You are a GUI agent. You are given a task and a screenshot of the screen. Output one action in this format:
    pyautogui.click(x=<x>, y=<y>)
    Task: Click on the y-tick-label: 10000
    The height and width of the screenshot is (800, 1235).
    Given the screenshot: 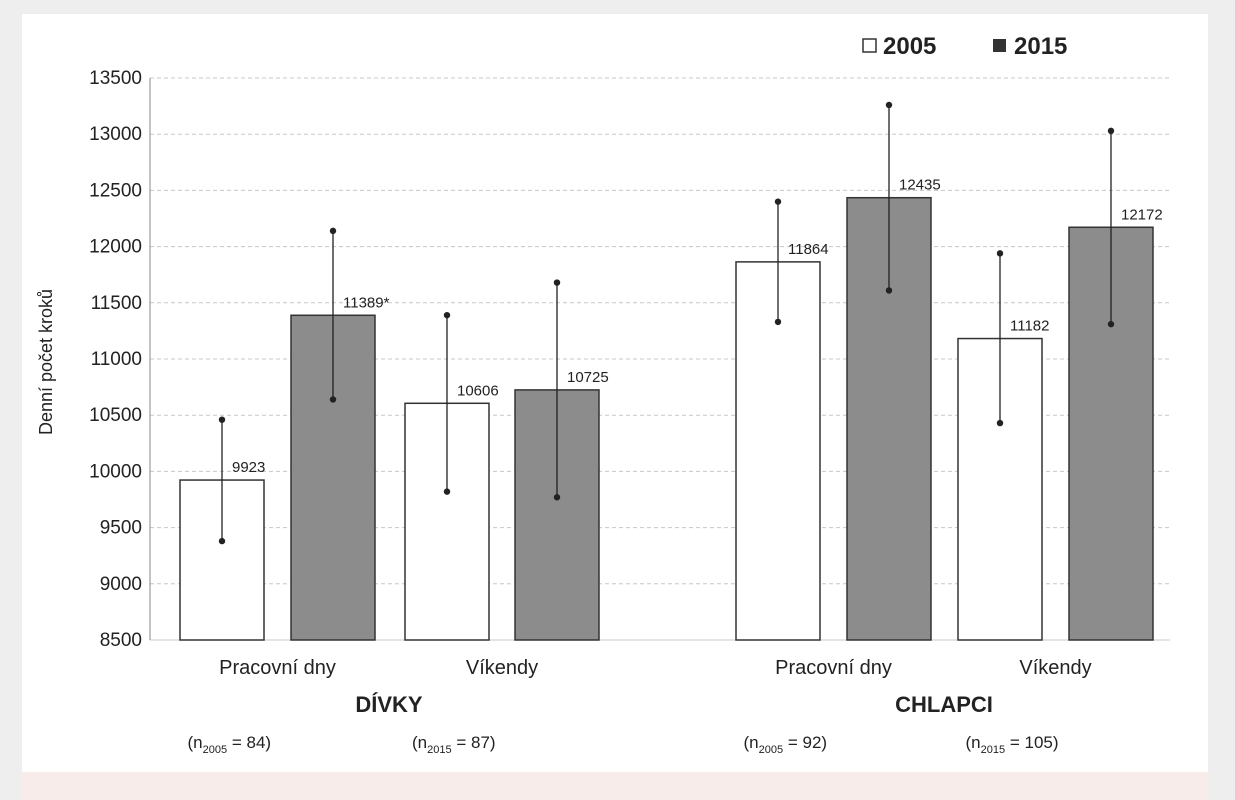 What is the action you would take?
    pyautogui.click(x=115, y=471)
    